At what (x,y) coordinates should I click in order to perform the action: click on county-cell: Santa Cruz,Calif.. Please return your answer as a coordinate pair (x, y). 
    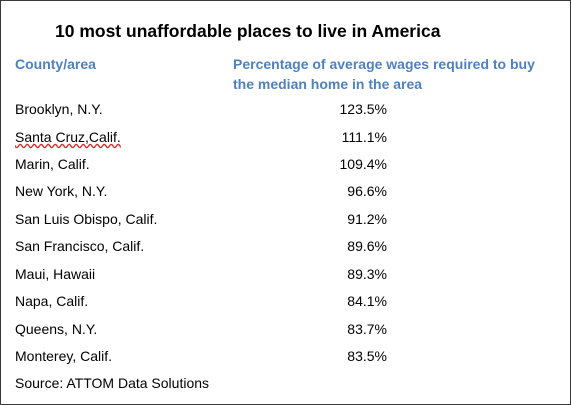
    Looking at the image, I should click on (68, 137).